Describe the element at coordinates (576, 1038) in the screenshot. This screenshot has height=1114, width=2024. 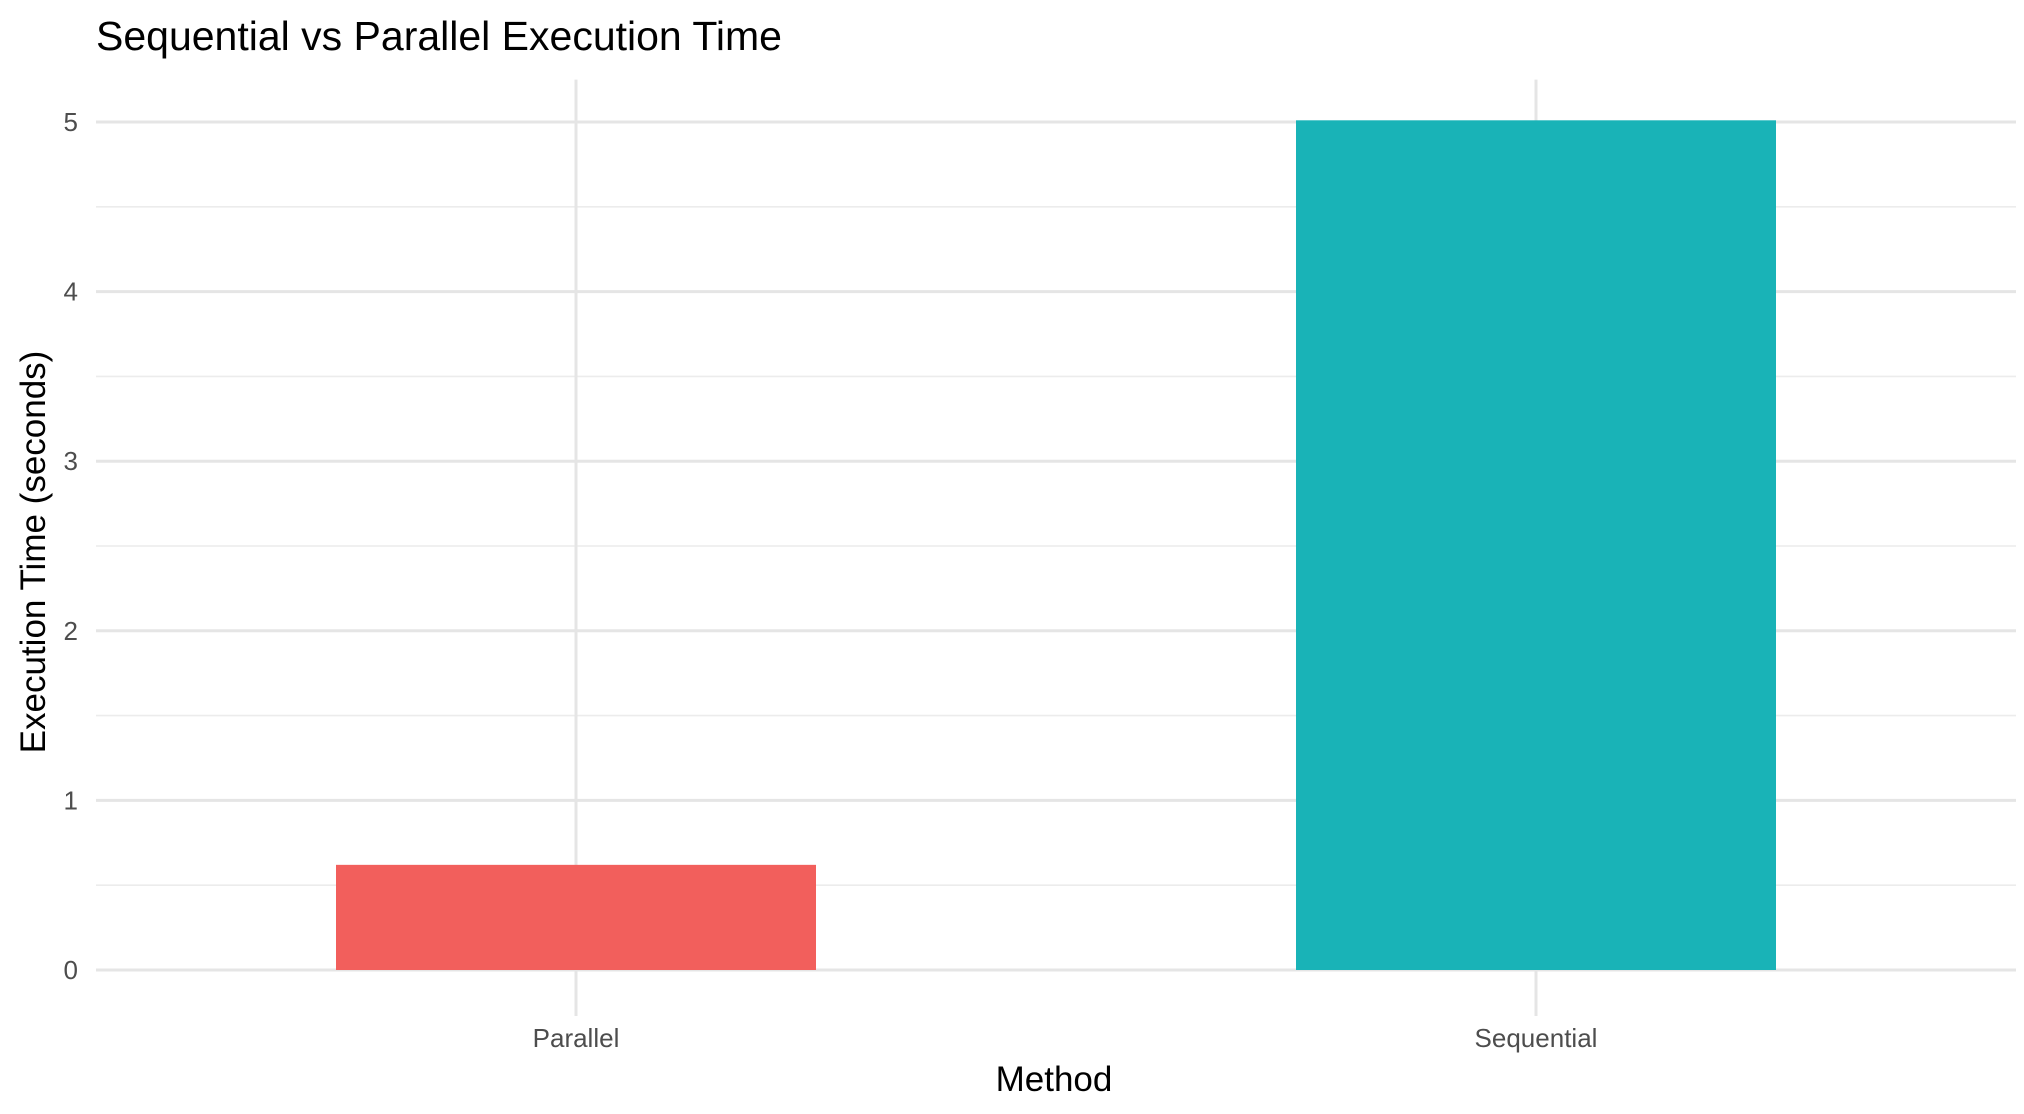
I see `x-tick-label: Parallel` at that location.